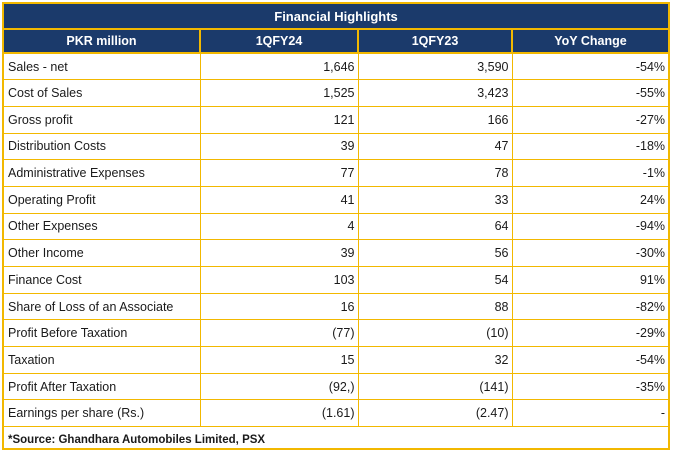 The image size is (674, 454). What do you see at coordinates (279, 333) in the screenshot?
I see `cell-1qfy24: (77)` at bounding box center [279, 333].